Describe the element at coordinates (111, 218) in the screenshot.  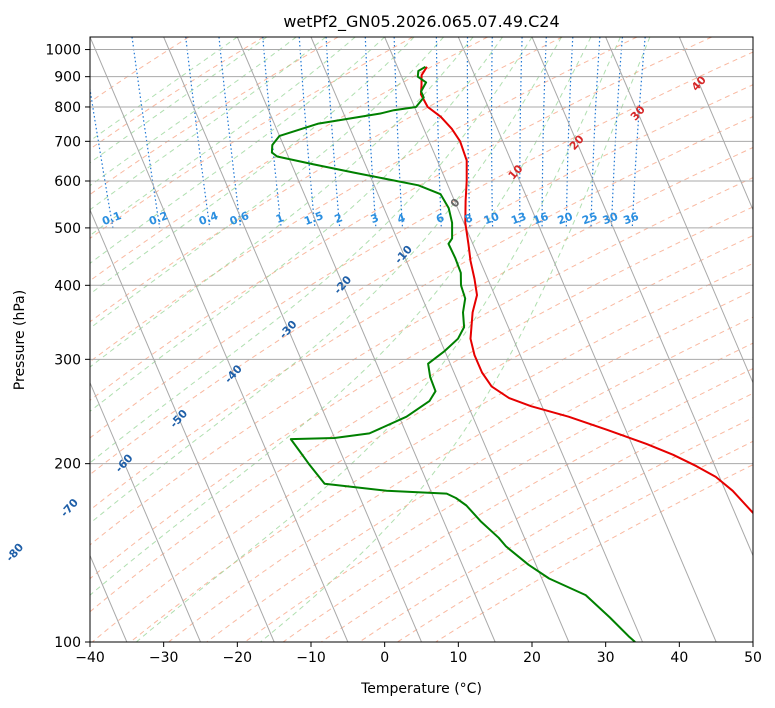
I see `mixing-ratio-label: 0.1` at that location.